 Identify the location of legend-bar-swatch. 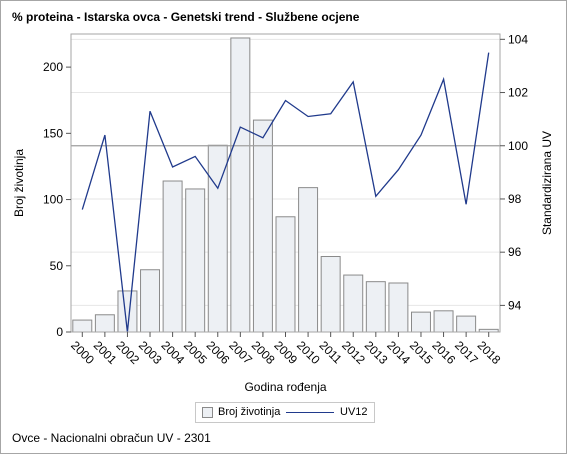
(207, 412).